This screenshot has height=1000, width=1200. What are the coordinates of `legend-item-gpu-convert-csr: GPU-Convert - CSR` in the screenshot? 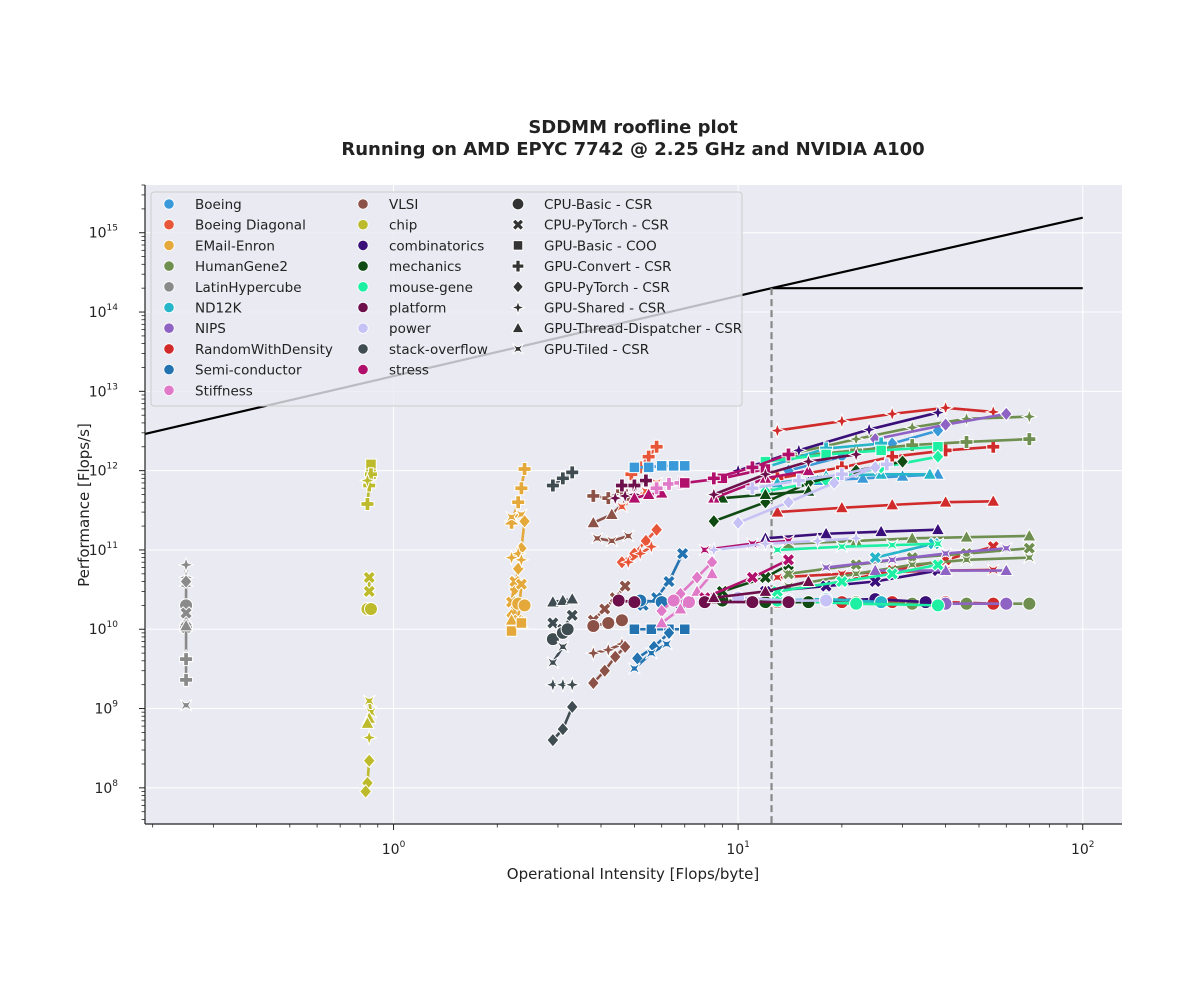 It's located at (591, 267).